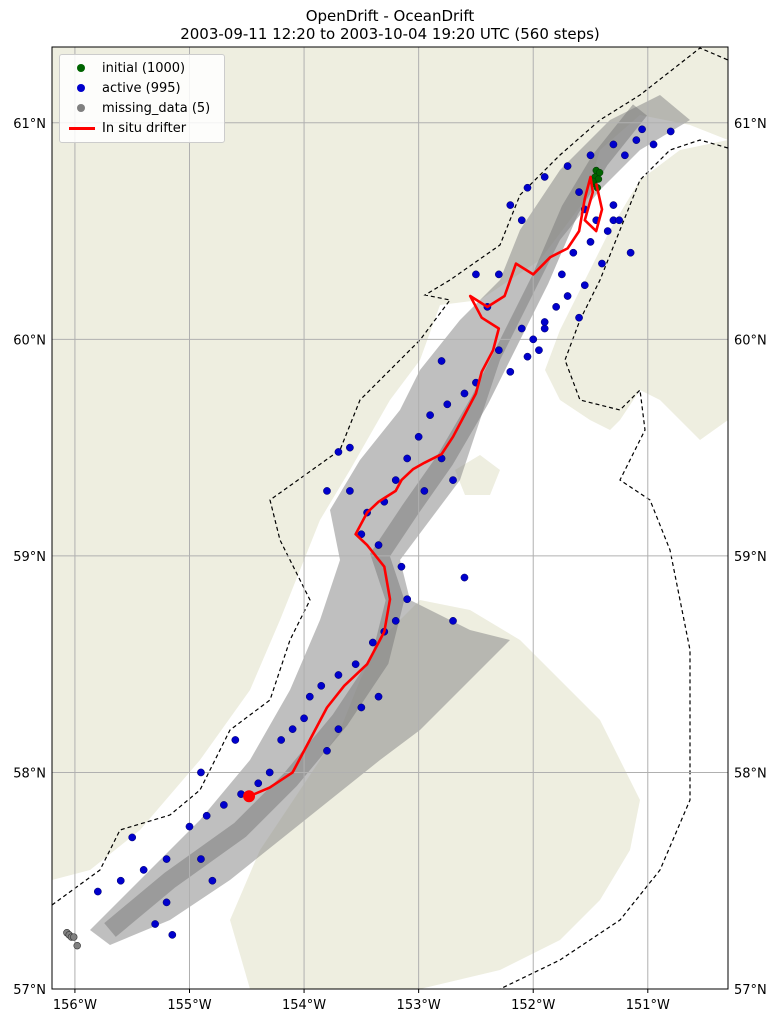 This screenshot has width=780, height=1021. What do you see at coordinates (81, 108) in the screenshot?
I see `legend-marker-missing` at bounding box center [81, 108].